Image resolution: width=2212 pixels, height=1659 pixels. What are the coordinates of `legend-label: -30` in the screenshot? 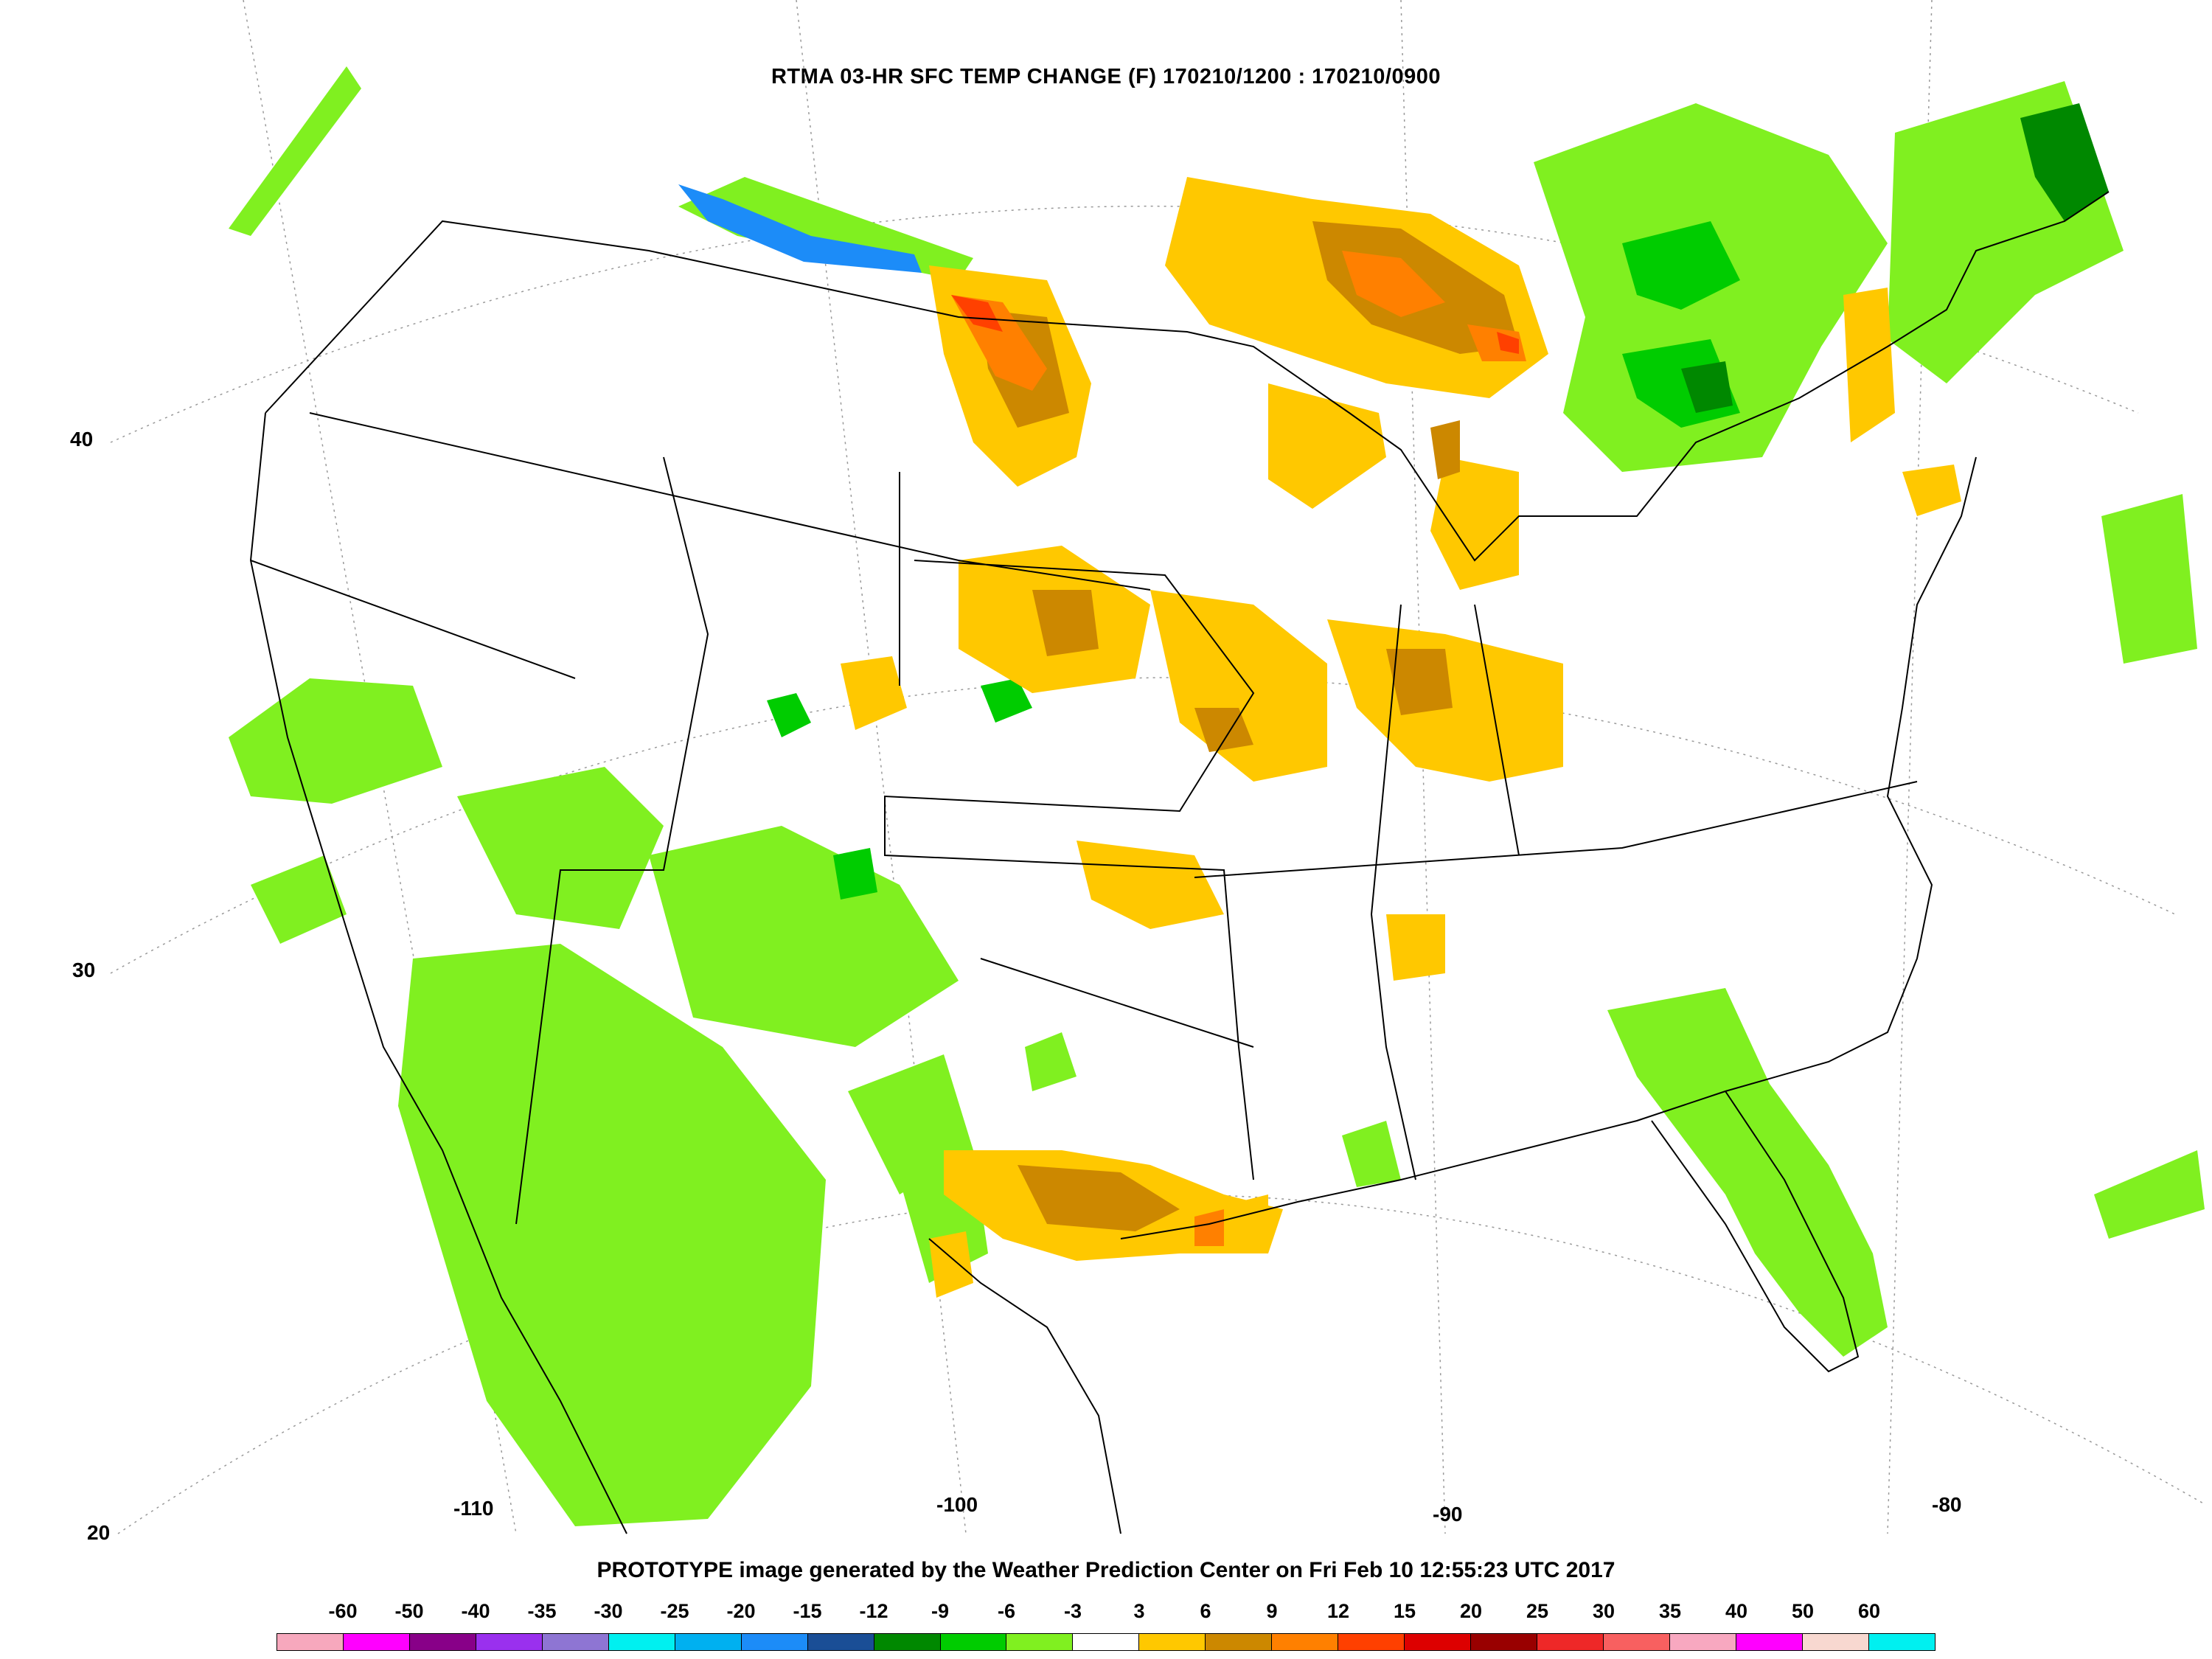 It's located at (608, 1611).